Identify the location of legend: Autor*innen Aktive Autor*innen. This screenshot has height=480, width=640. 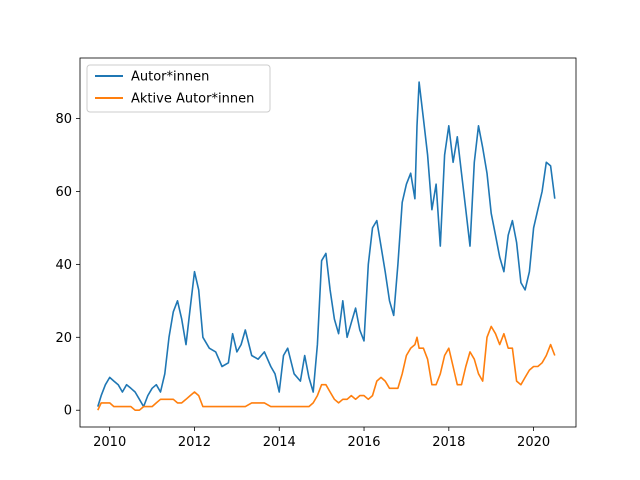
(178, 88).